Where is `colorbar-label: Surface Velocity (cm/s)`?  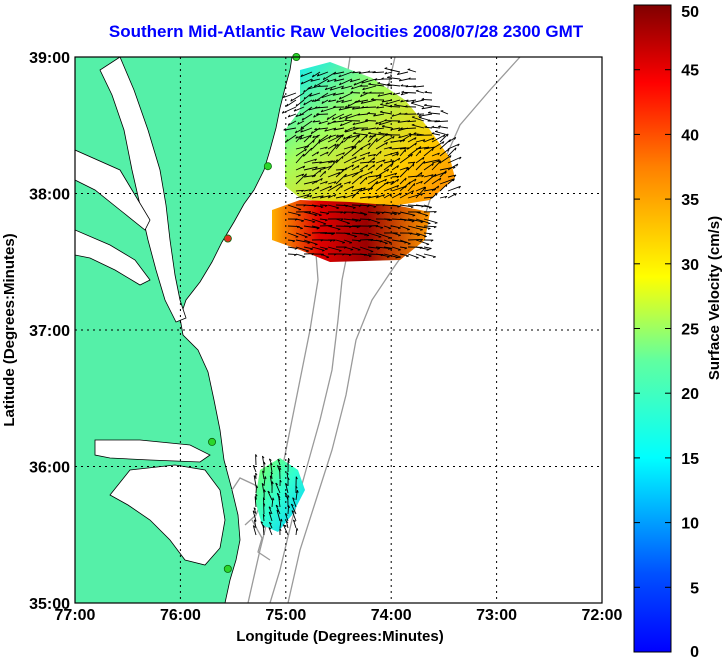
colorbar-label: Surface Velocity (cm/s) is located at coordinates (714, 298).